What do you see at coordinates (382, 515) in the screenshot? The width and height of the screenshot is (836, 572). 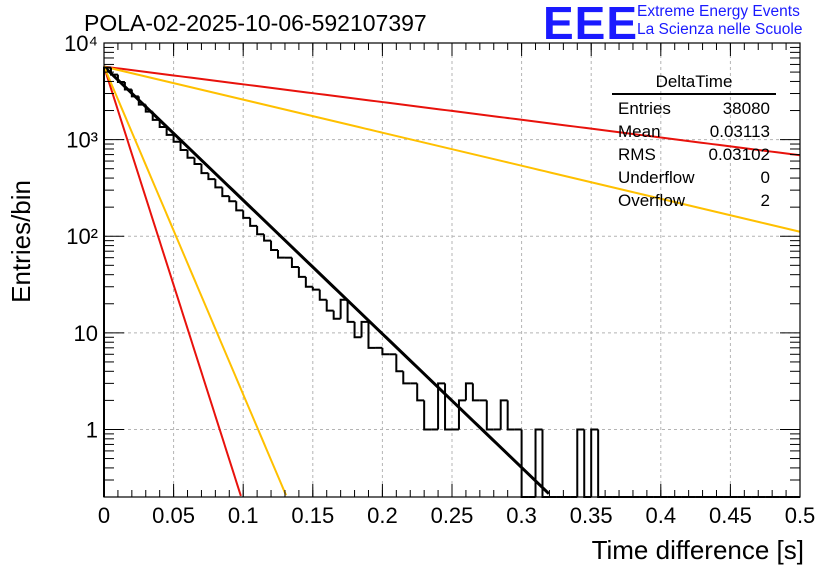 I see `x-tick-label: 0.2` at bounding box center [382, 515].